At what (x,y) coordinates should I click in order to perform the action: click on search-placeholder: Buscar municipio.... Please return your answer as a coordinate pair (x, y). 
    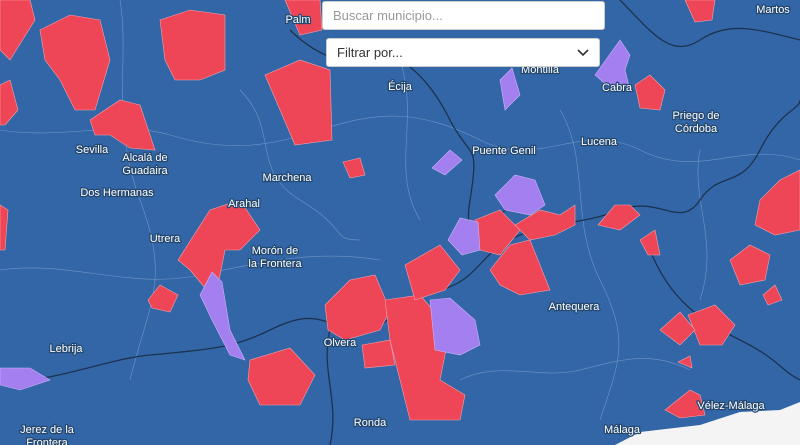
    Looking at the image, I should click on (388, 15).